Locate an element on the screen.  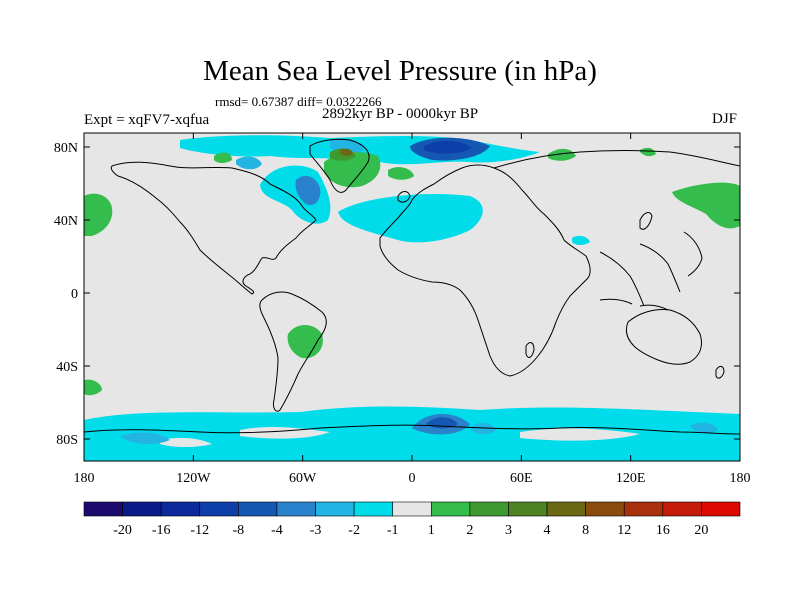
anomaly-atlantic-band is located at coordinates (410, 218).